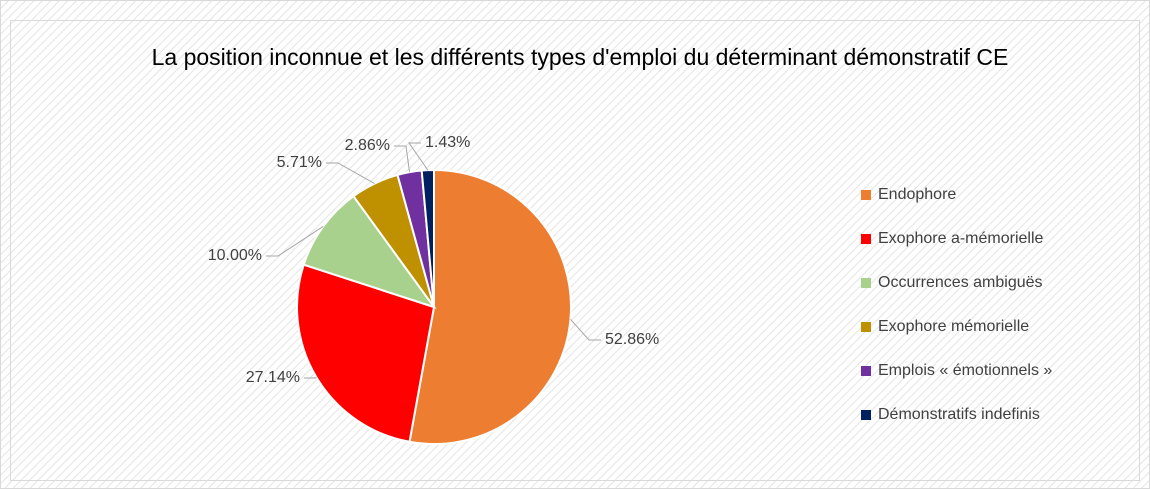 This screenshot has height=489, width=1150. Describe the element at coordinates (960, 282) in the screenshot. I see `legend-label: Occurrences ambiguës` at that location.